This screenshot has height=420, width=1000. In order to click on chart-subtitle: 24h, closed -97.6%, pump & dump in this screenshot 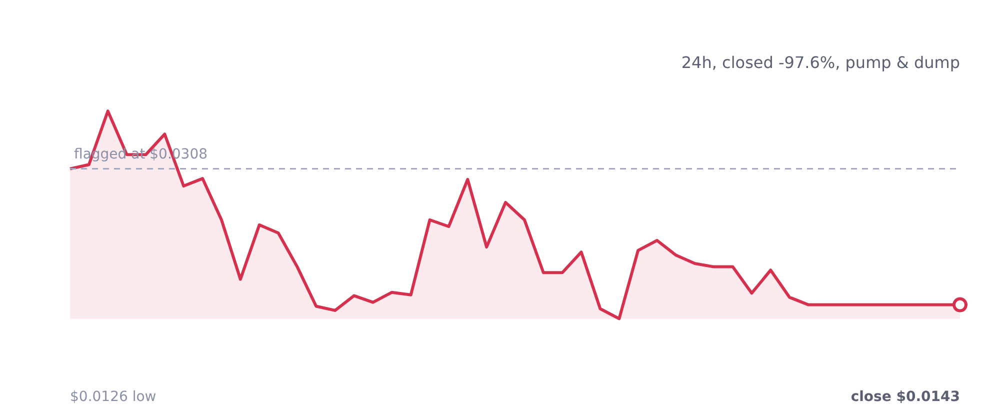, I will do `click(820, 62)`.